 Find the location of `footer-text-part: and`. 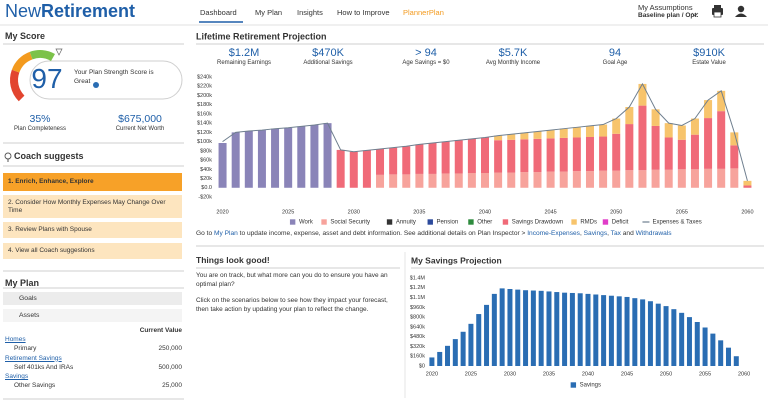

footer-text-part: and is located at coordinates (628, 233).